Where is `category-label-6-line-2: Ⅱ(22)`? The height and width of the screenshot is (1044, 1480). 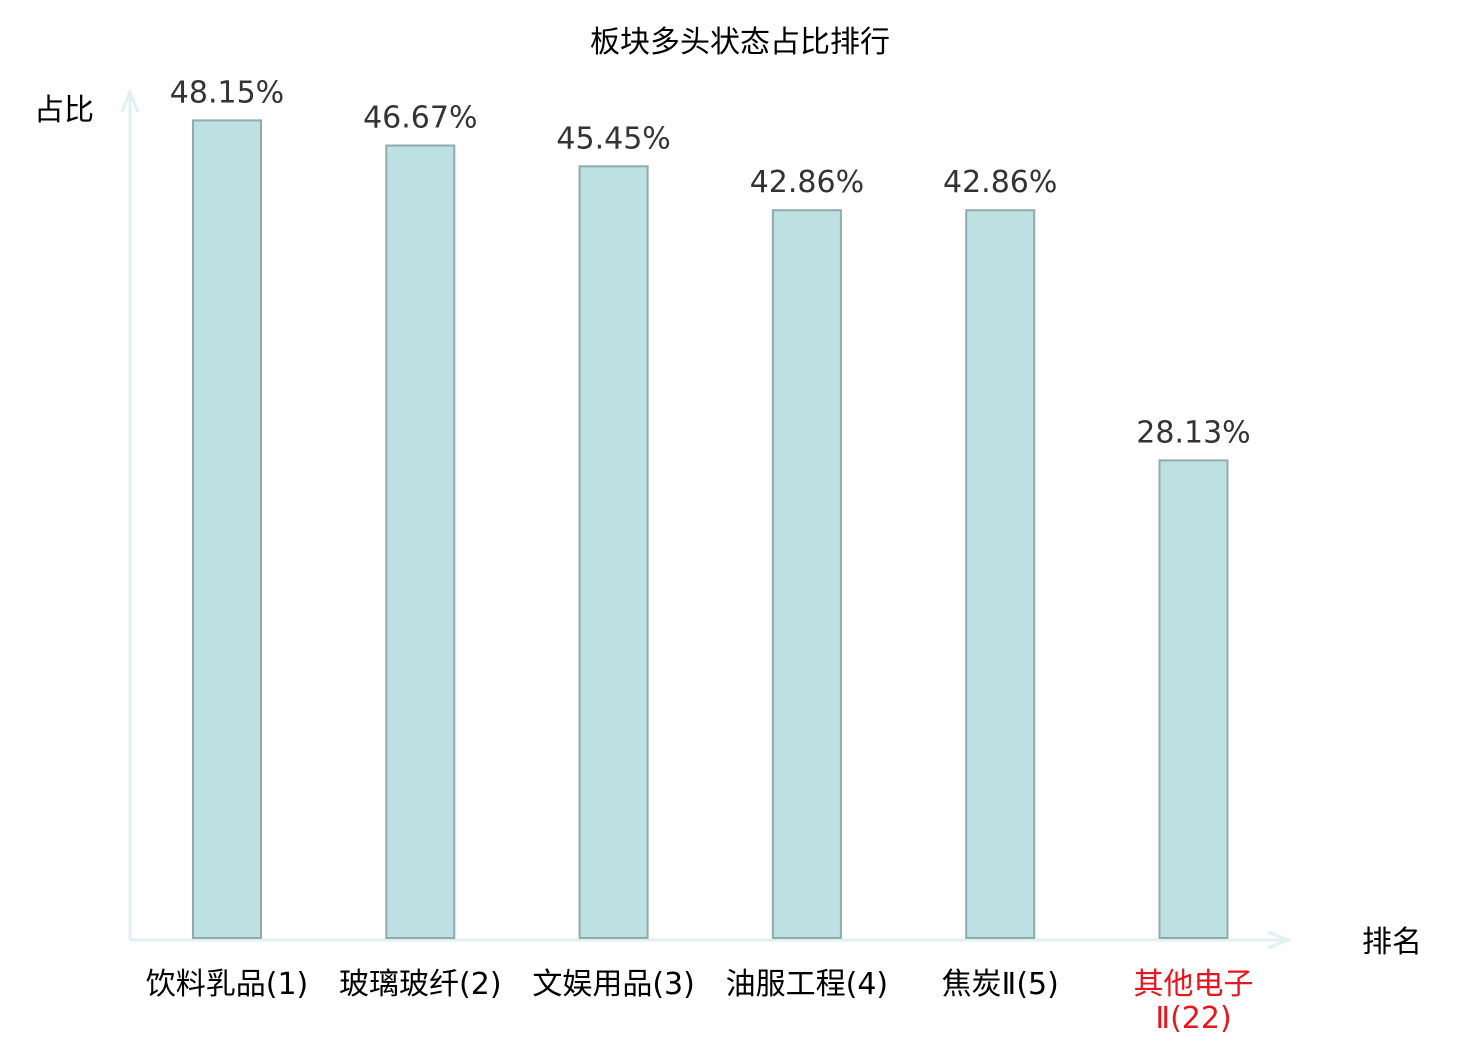 category-label-6-line-2: Ⅱ(22) is located at coordinates (1193, 1018).